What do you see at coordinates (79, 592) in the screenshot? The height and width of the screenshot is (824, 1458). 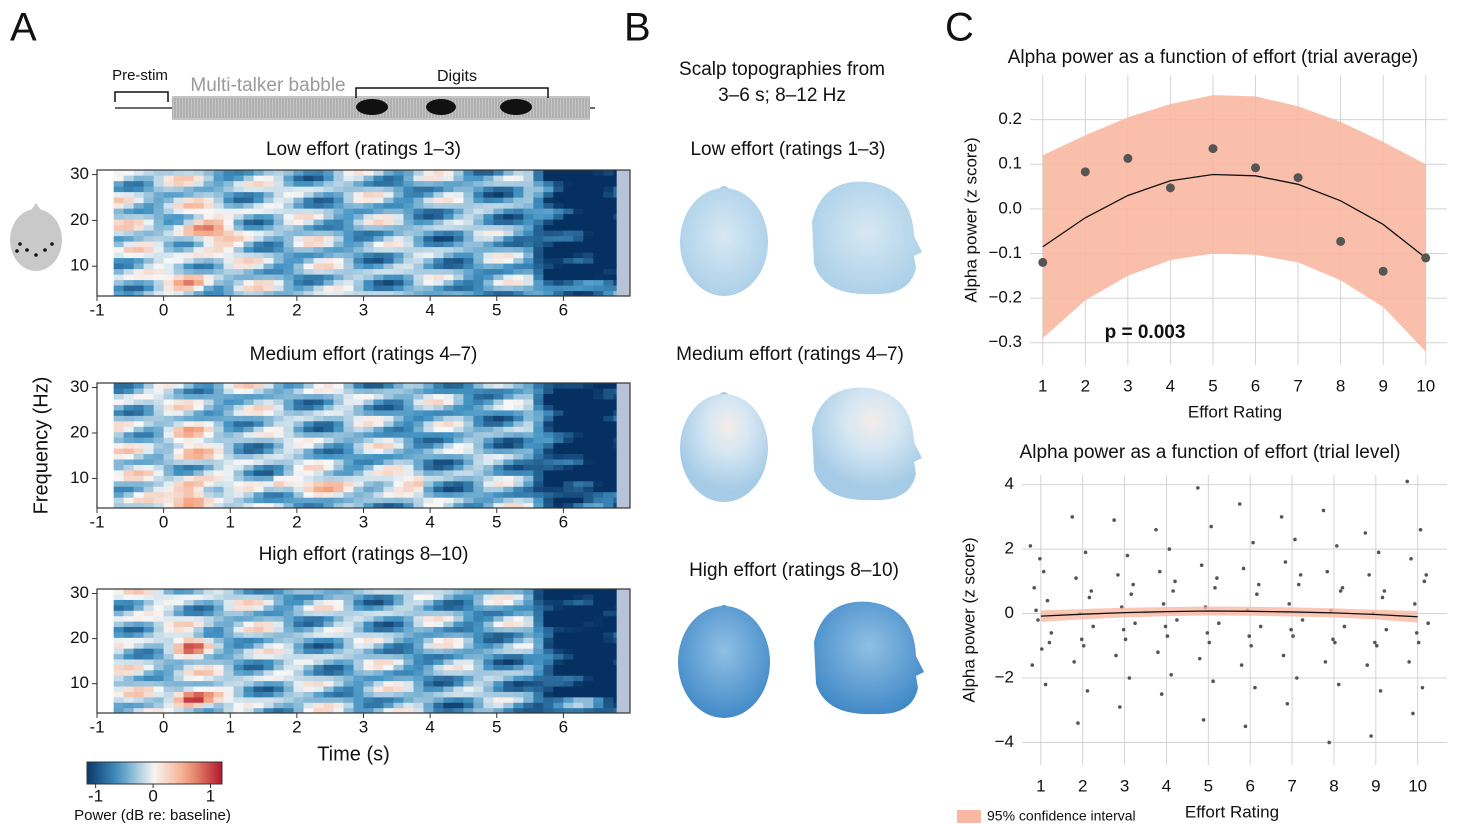 I see `y-tick-label: 30` at bounding box center [79, 592].